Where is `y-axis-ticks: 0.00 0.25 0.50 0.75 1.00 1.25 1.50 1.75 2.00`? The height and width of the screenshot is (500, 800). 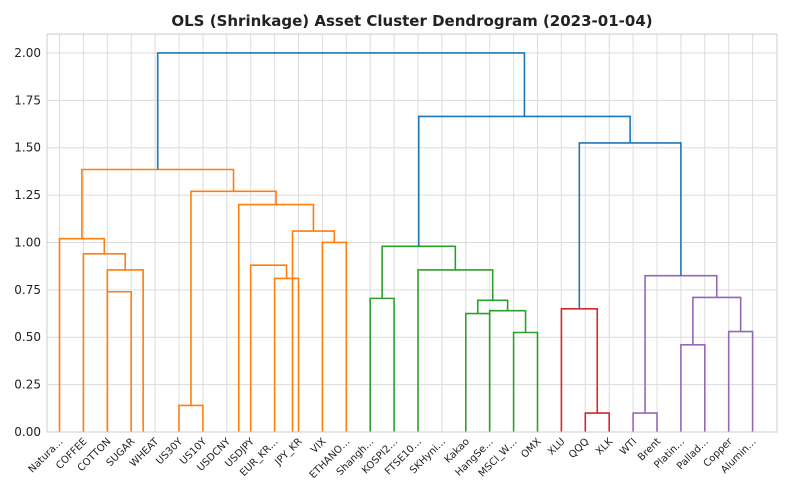
y-axis-ticks: 0.00 0.25 0.50 0.75 1.00 1.25 1.50 1.75 2.00 is located at coordinates (27, 242).